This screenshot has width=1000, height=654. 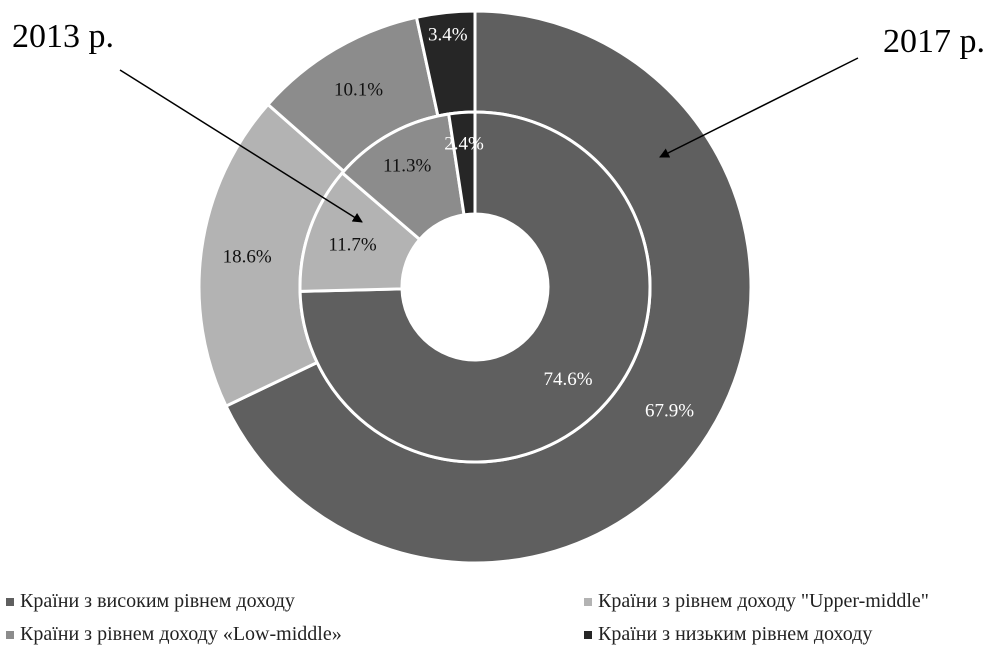 I want to click on legend-item-low-income: Країни з низьким рівнем доходу, so click(x=728, y=634).